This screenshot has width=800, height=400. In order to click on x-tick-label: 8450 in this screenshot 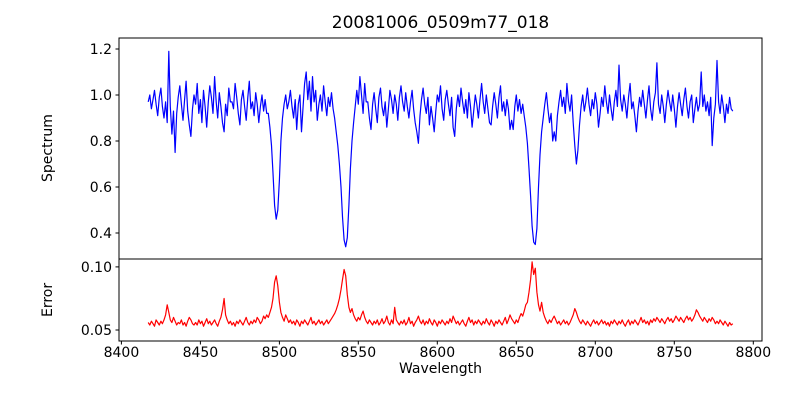, I will do `click(201, 353)`.